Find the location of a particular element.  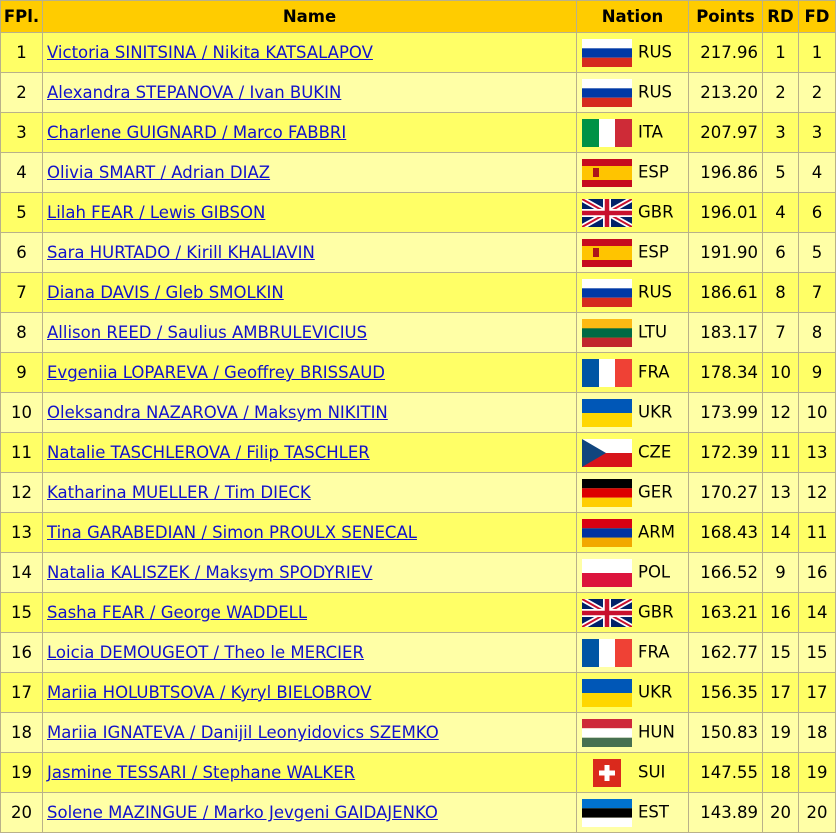

skater-link: Tina GARABEDIAN / Simon PROULX SENECAL is located at coordinates (232, 532).